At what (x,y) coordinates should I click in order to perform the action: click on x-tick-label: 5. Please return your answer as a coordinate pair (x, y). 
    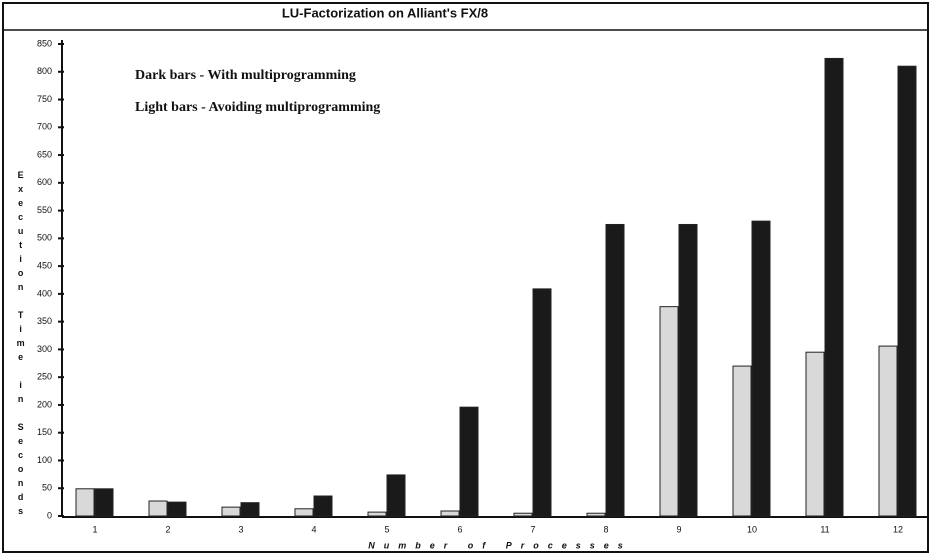
    Looking at the image, I should click on (386, 529).